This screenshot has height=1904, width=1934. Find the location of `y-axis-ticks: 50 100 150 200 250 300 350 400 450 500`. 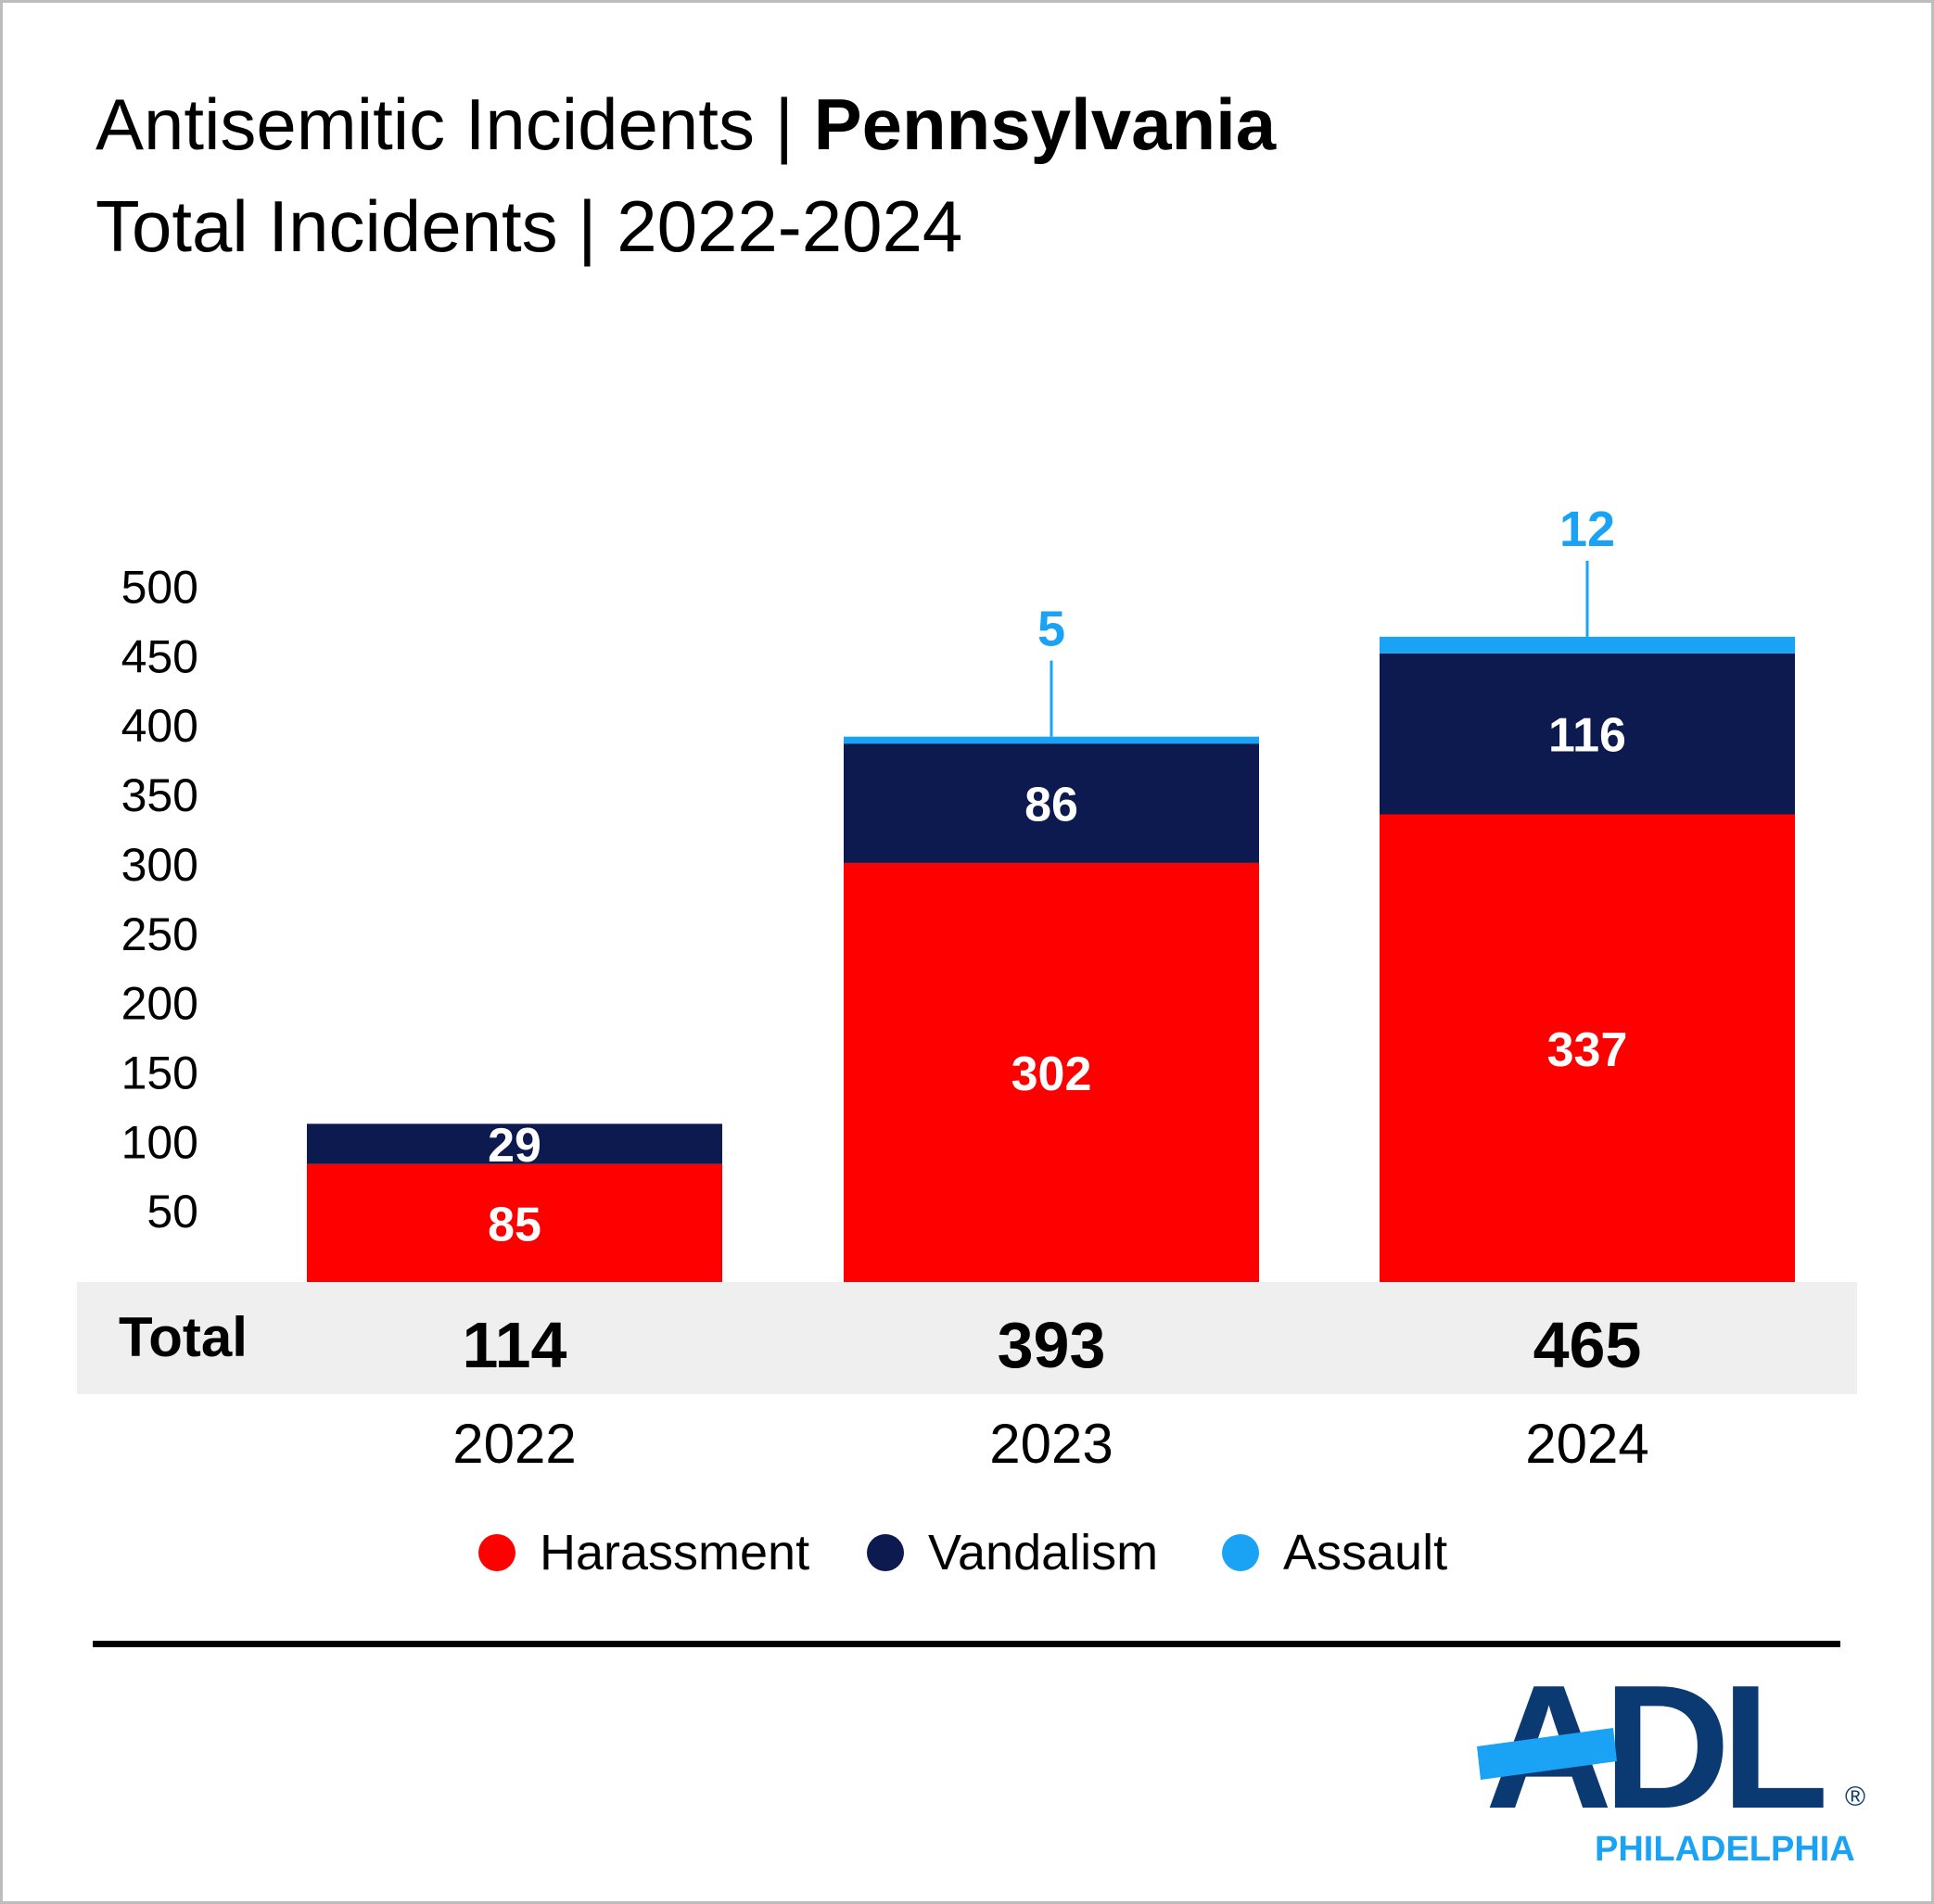

y-axis-ticks: 50 100 150 200 250 300 350 400 450 500 is located at coordinates (160, 900).